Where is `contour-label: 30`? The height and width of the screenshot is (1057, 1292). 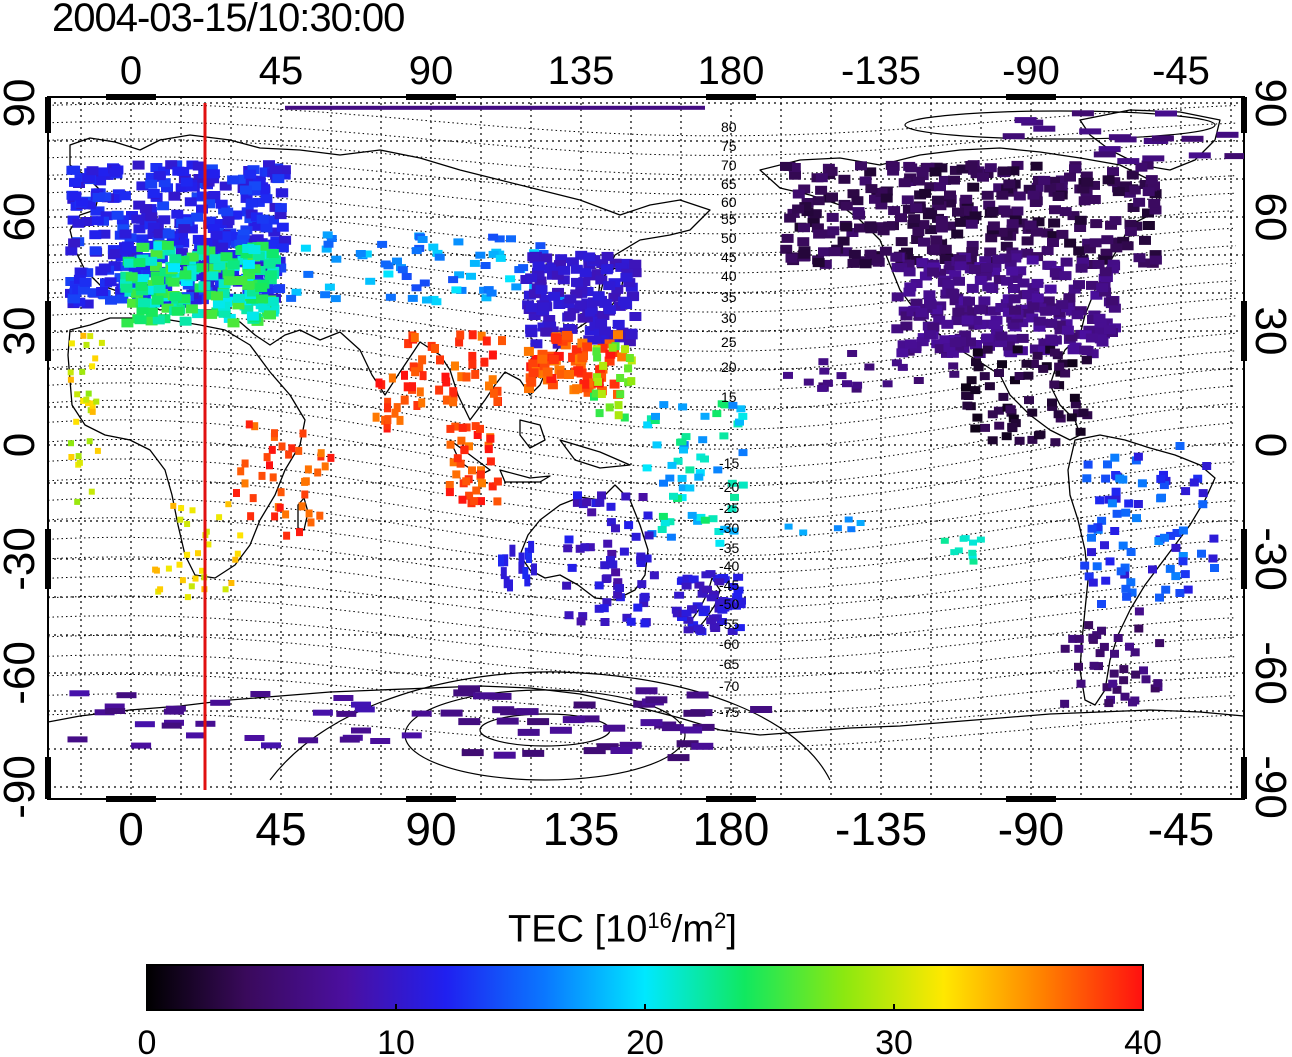
contour-label: 30 is located at coordinates (729, 318).